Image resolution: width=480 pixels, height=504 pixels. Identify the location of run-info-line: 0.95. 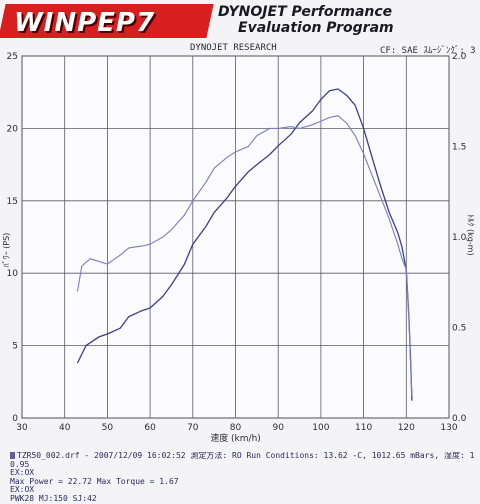
(20, 464).